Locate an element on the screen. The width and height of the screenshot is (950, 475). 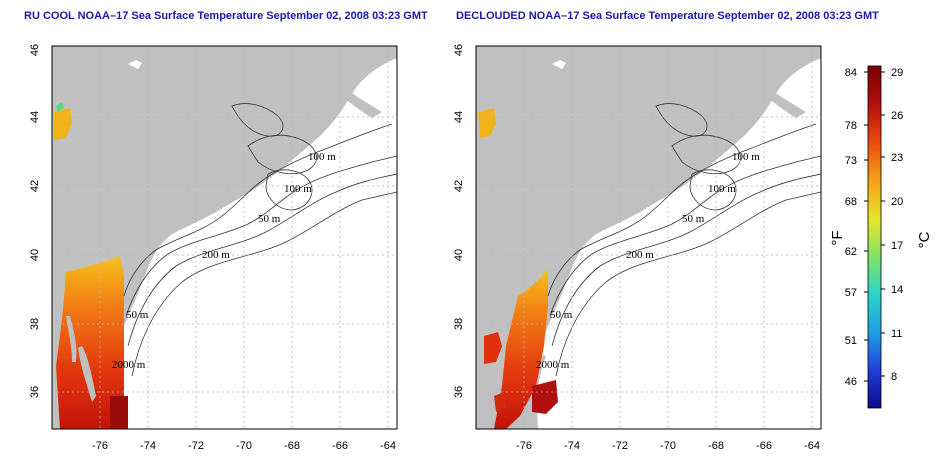
fahrenheit-tick: 51 is located at coordinates (851, 341).